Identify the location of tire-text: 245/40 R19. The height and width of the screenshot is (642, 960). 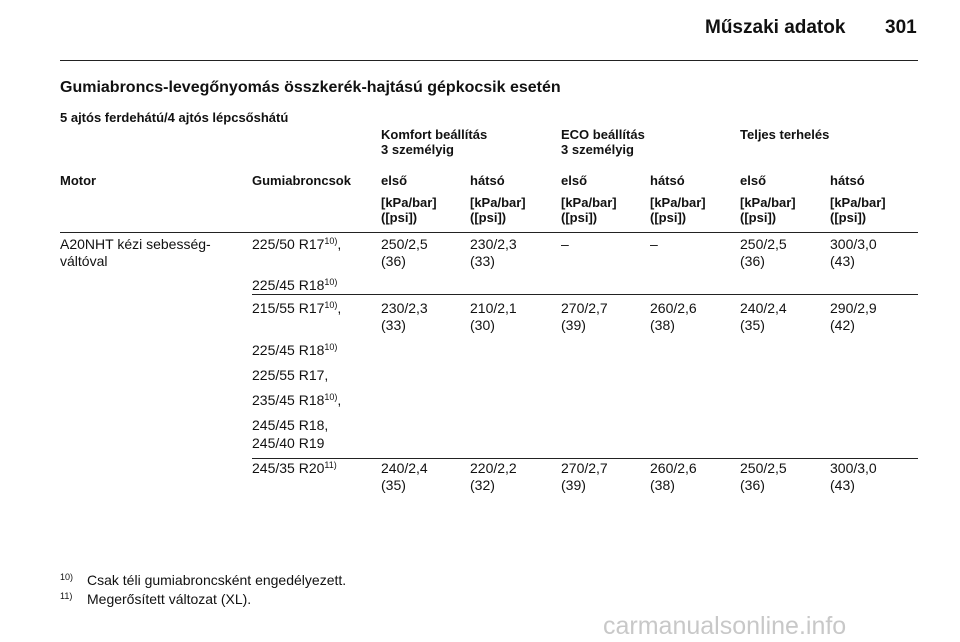
(288, 443).